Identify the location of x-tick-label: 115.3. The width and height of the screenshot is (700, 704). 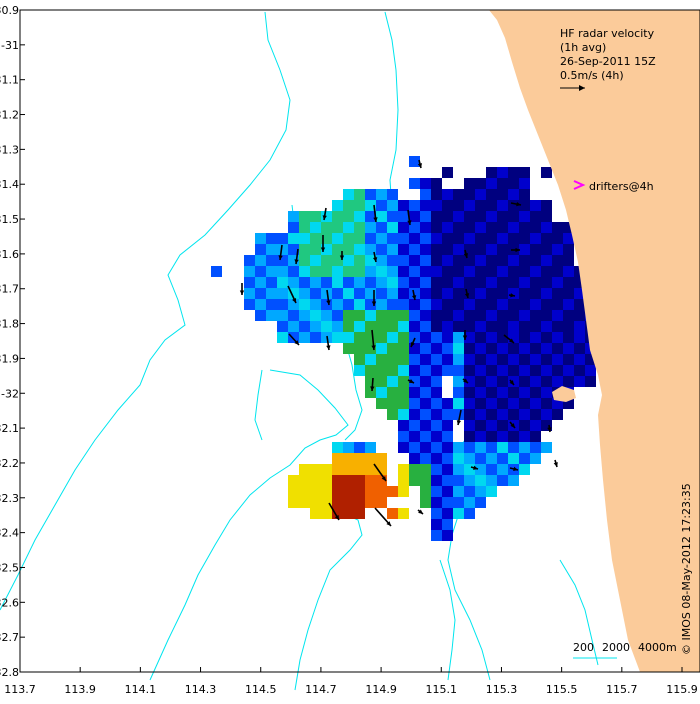
(502, 689).